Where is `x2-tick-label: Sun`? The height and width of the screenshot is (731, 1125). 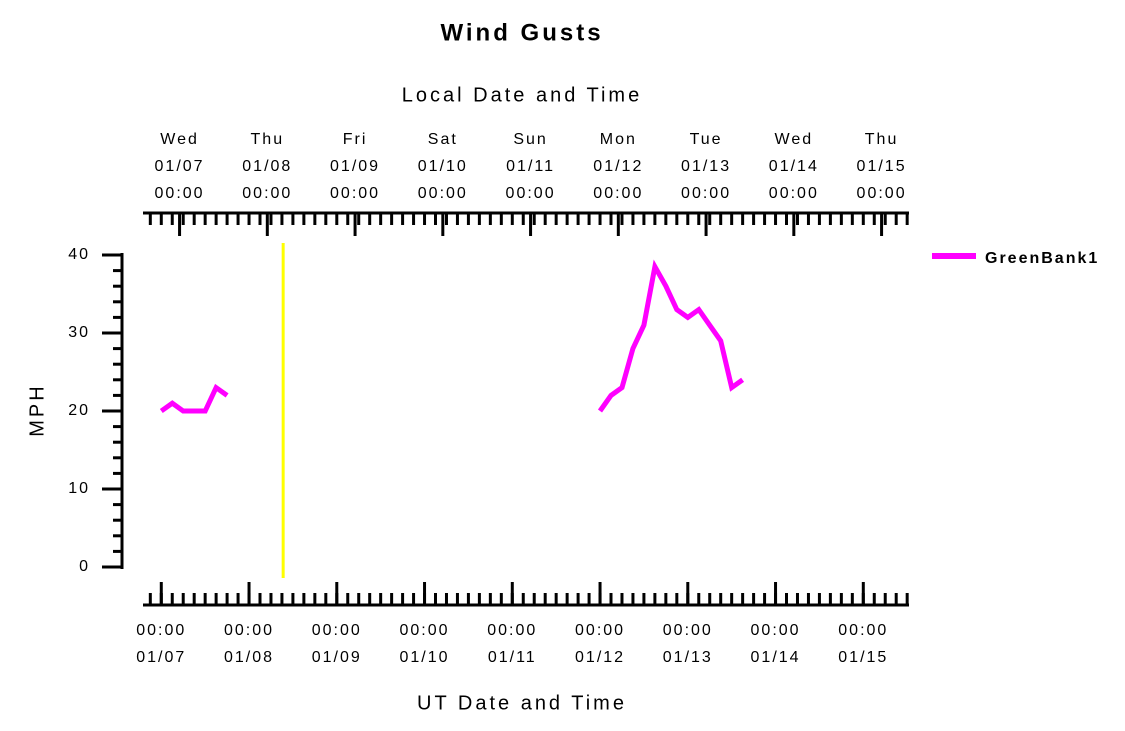
x2-tick-label: Sun is located at coordinates (530, 139).